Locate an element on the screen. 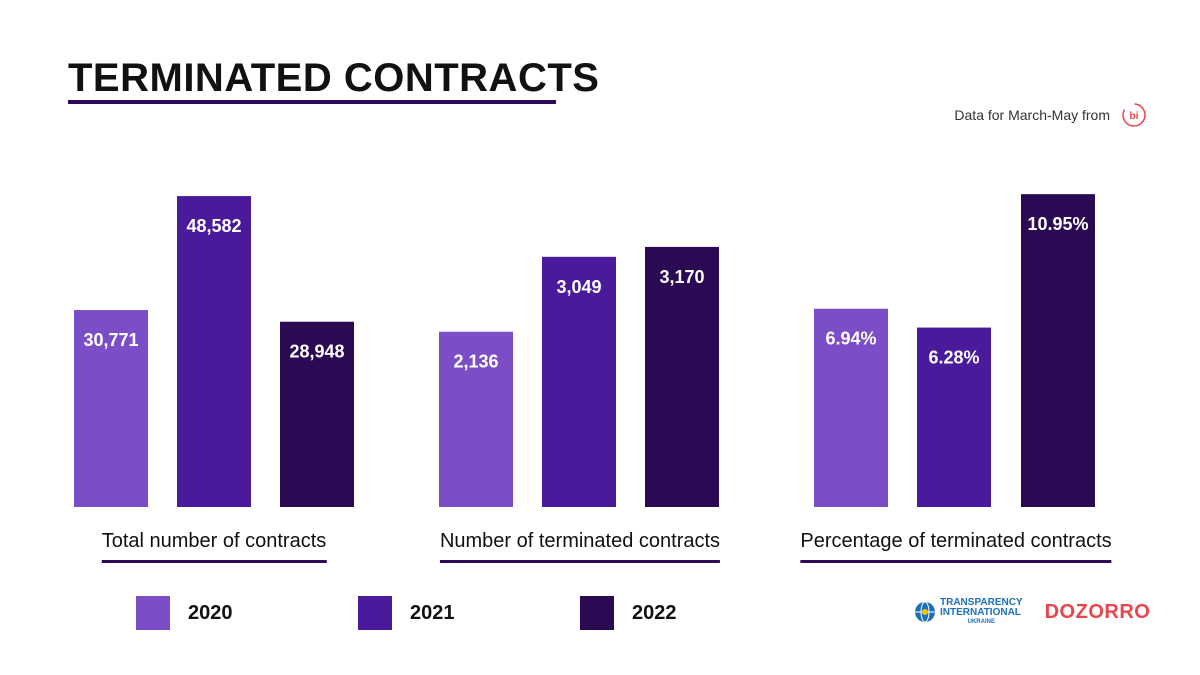 The width and height of the screenshot is (1200, 675). bar-percentage-2021 is located at coordinates (954, 417).